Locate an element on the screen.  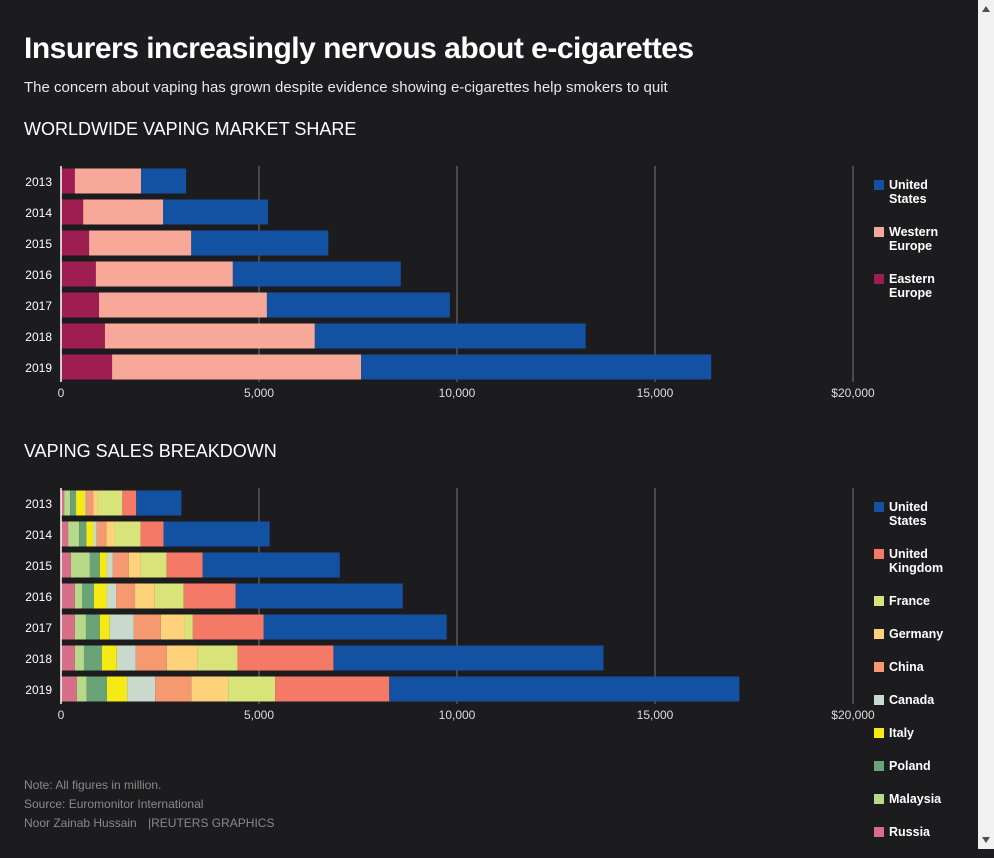
legend-label: Russia is located at coordinates (909, 832).